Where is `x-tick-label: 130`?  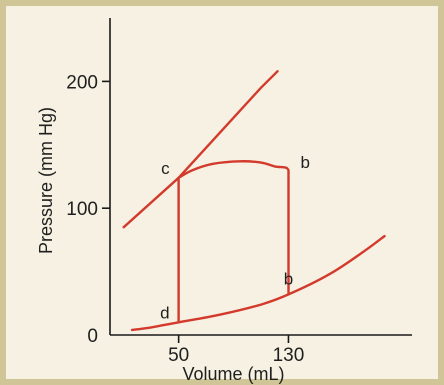 x-tick-label: 130 is located at coordinates (289, 355).